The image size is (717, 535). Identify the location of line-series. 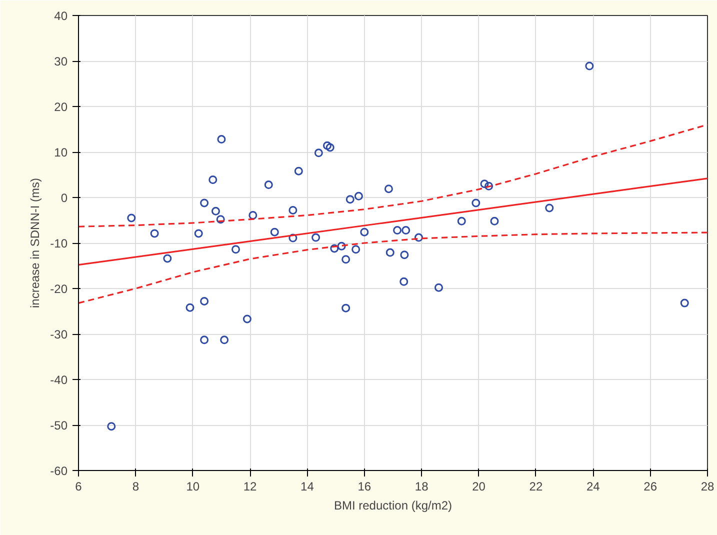
(393, 268).